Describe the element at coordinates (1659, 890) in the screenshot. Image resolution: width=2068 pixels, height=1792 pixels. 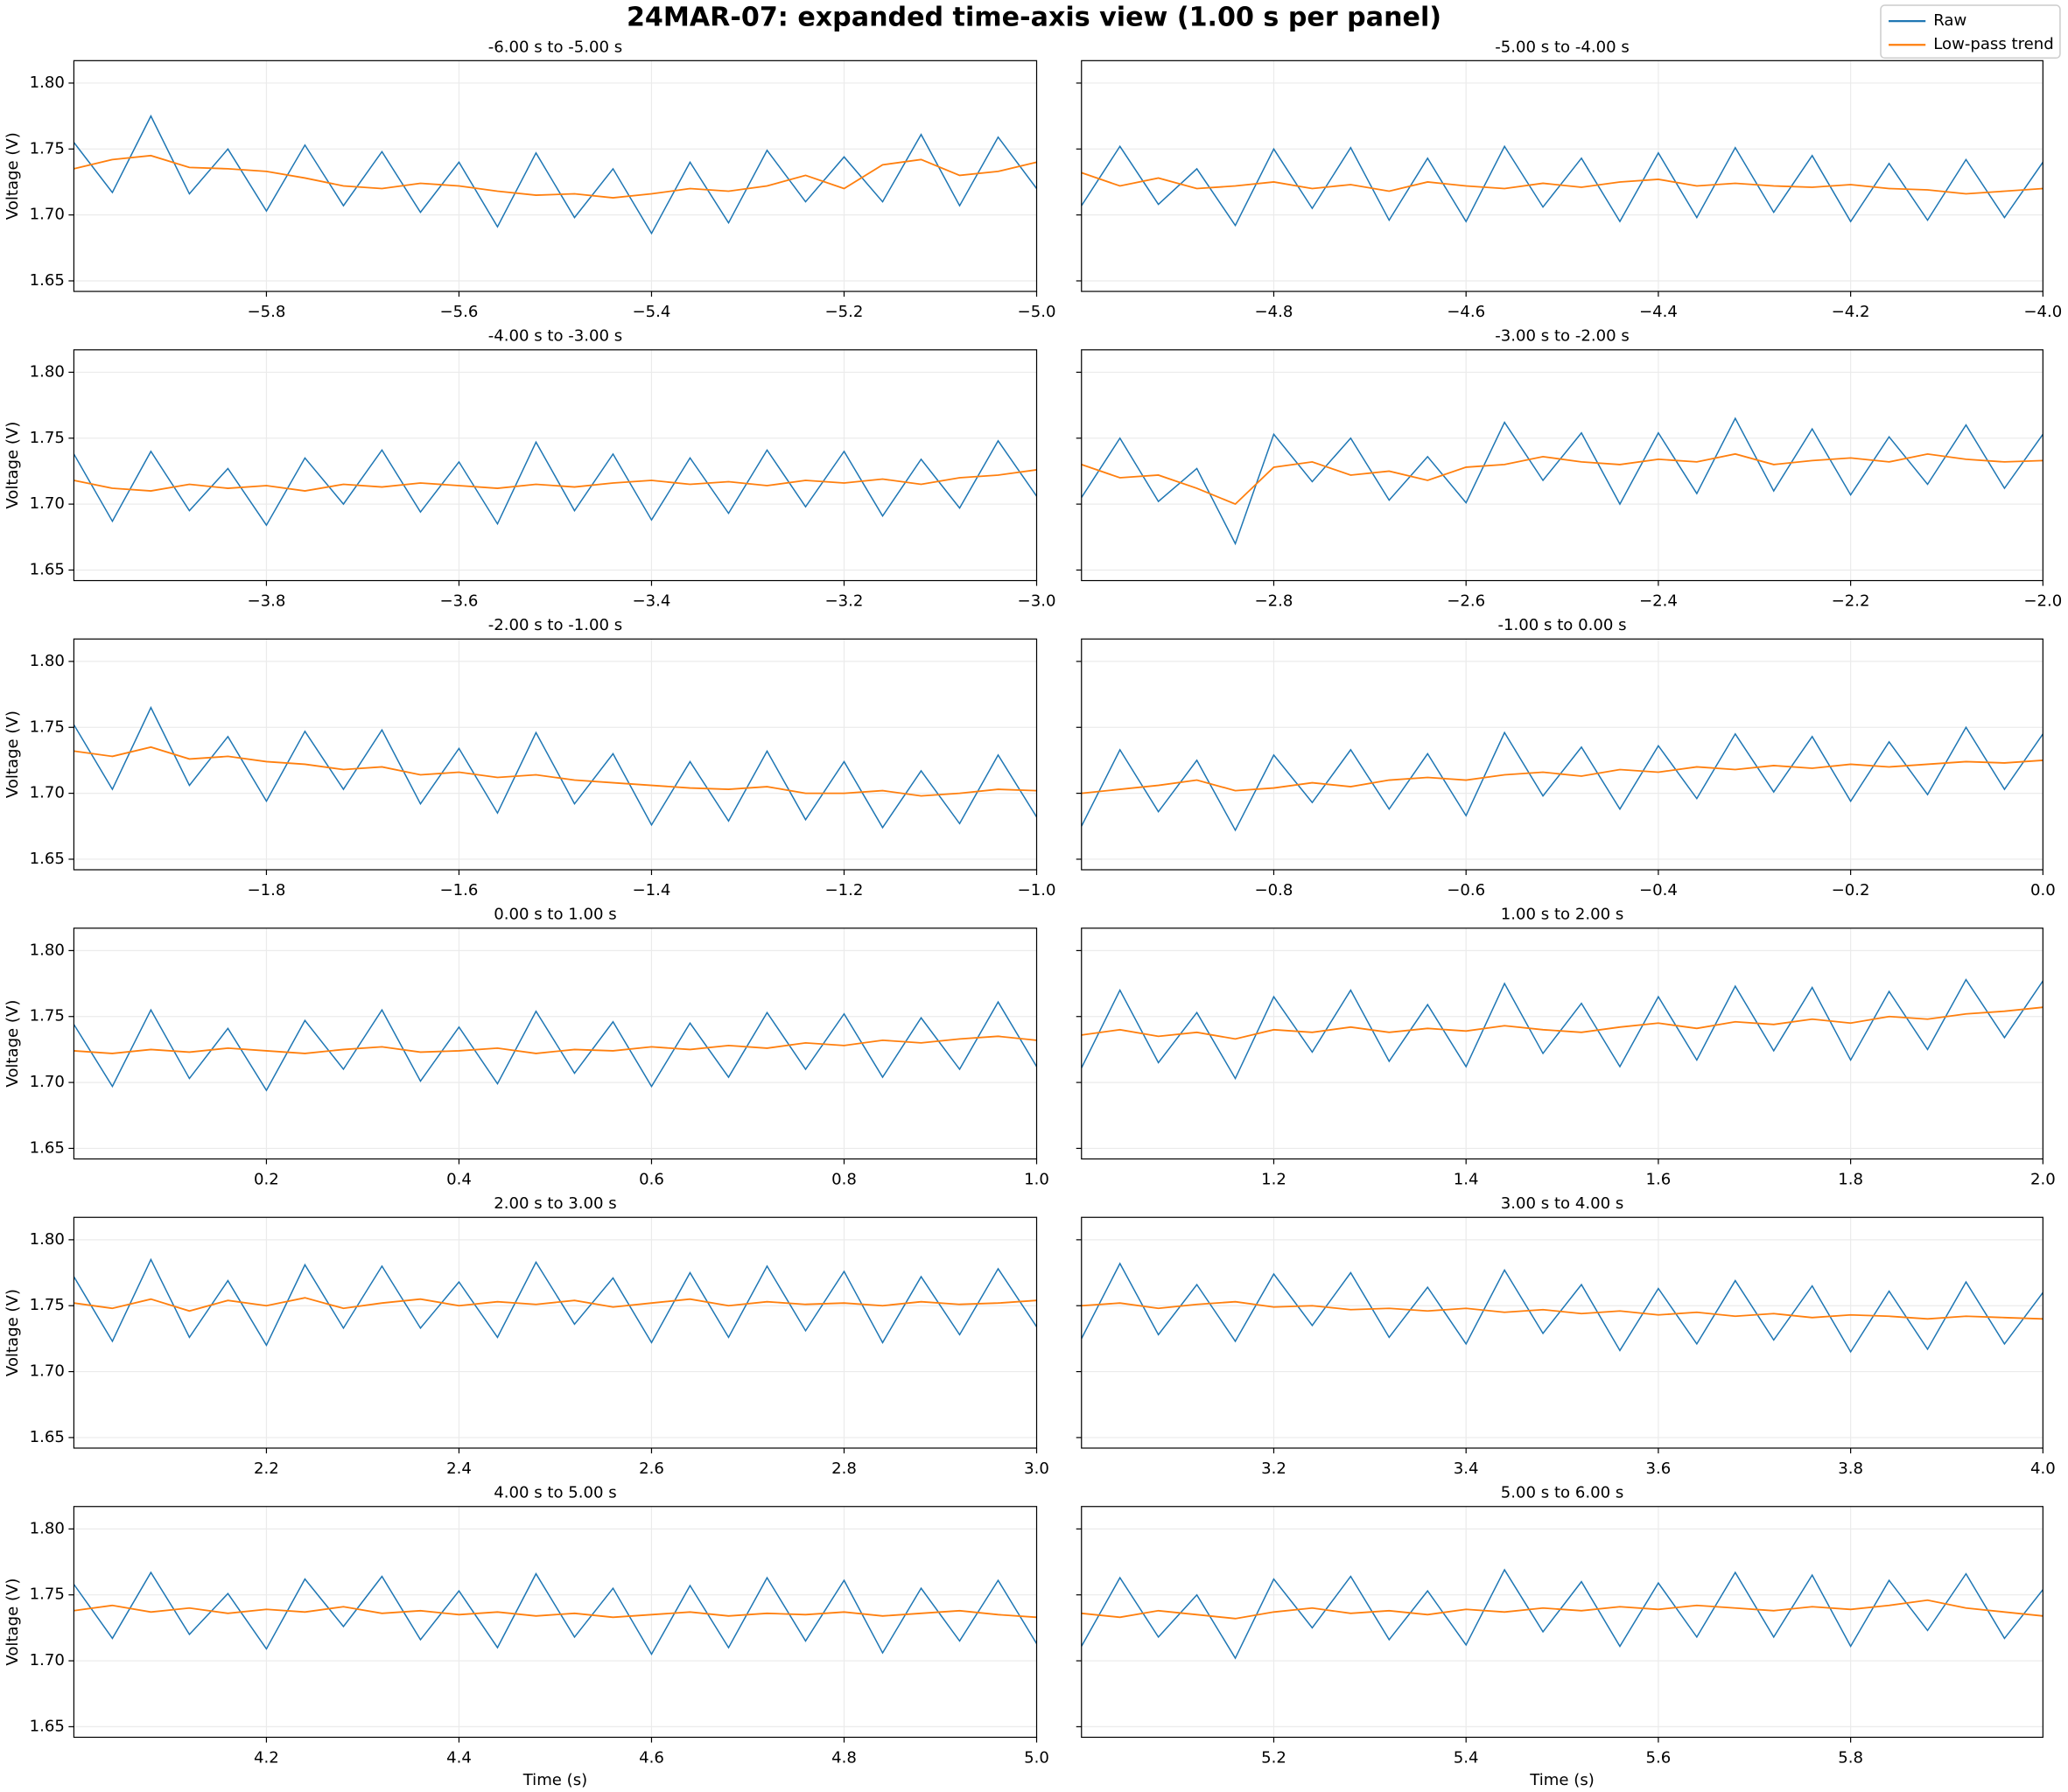
I see `x-tick-label: −0.4` at that location.